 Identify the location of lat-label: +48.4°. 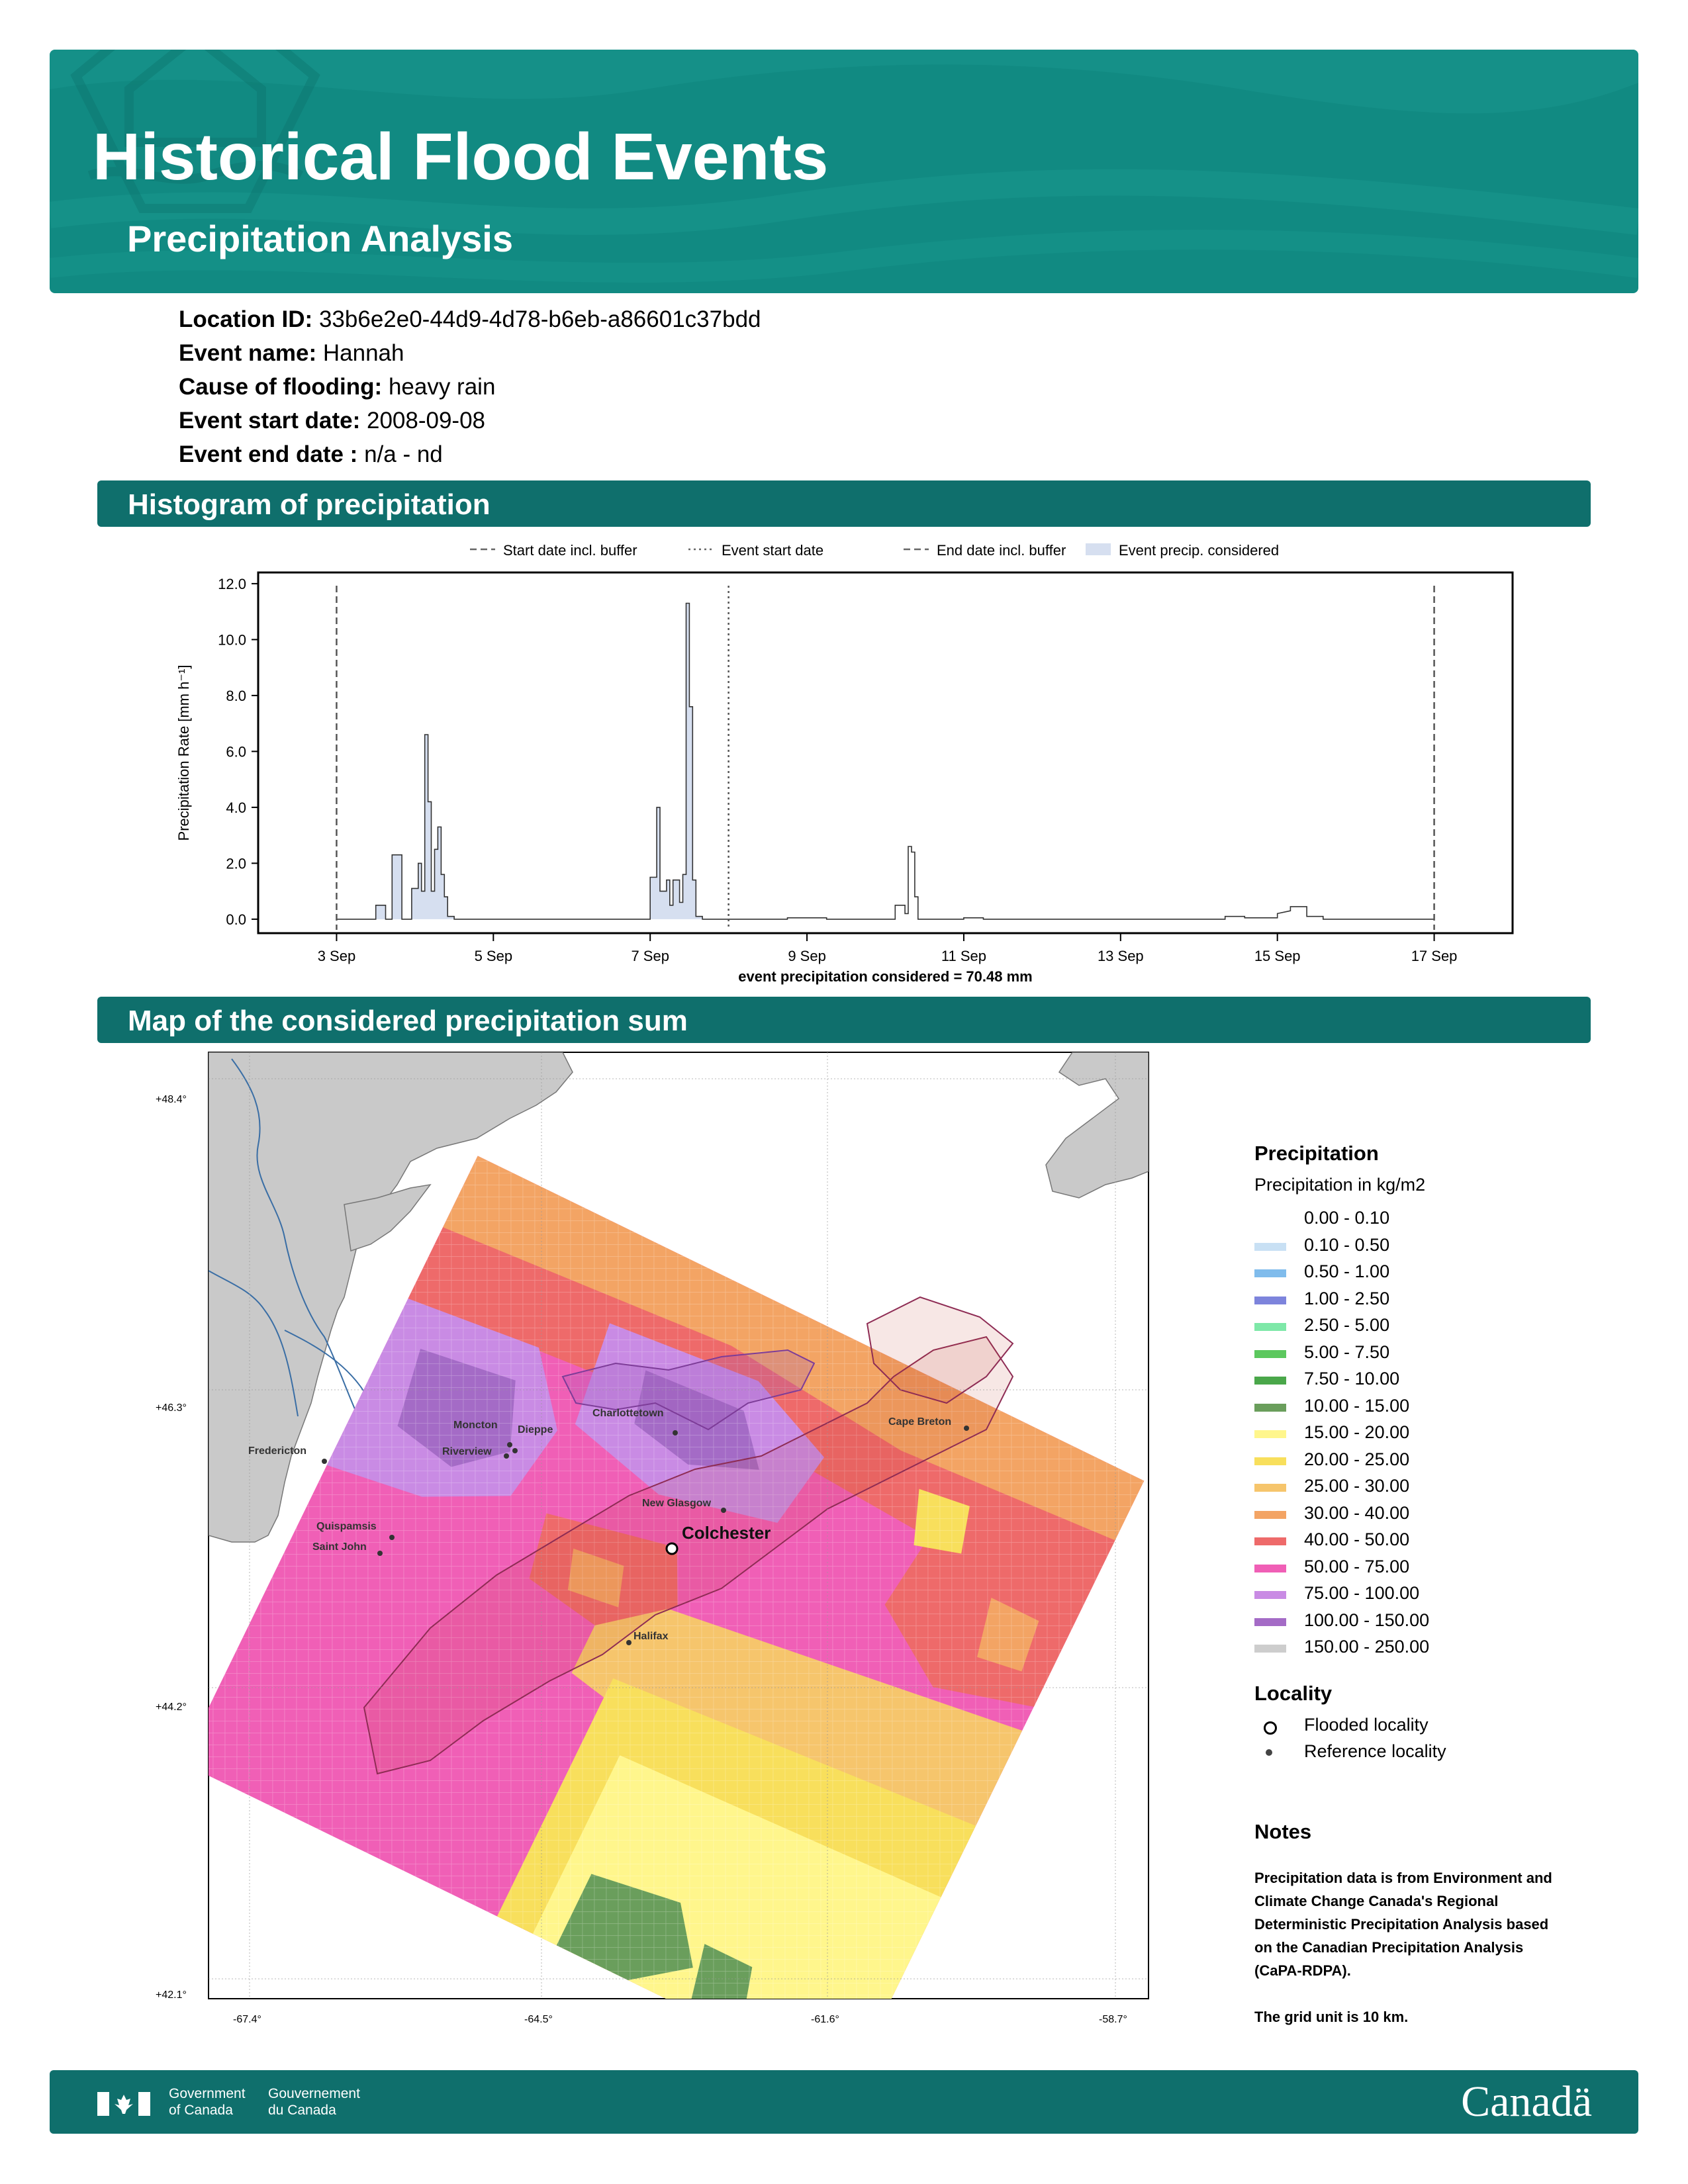
(171, 1099).